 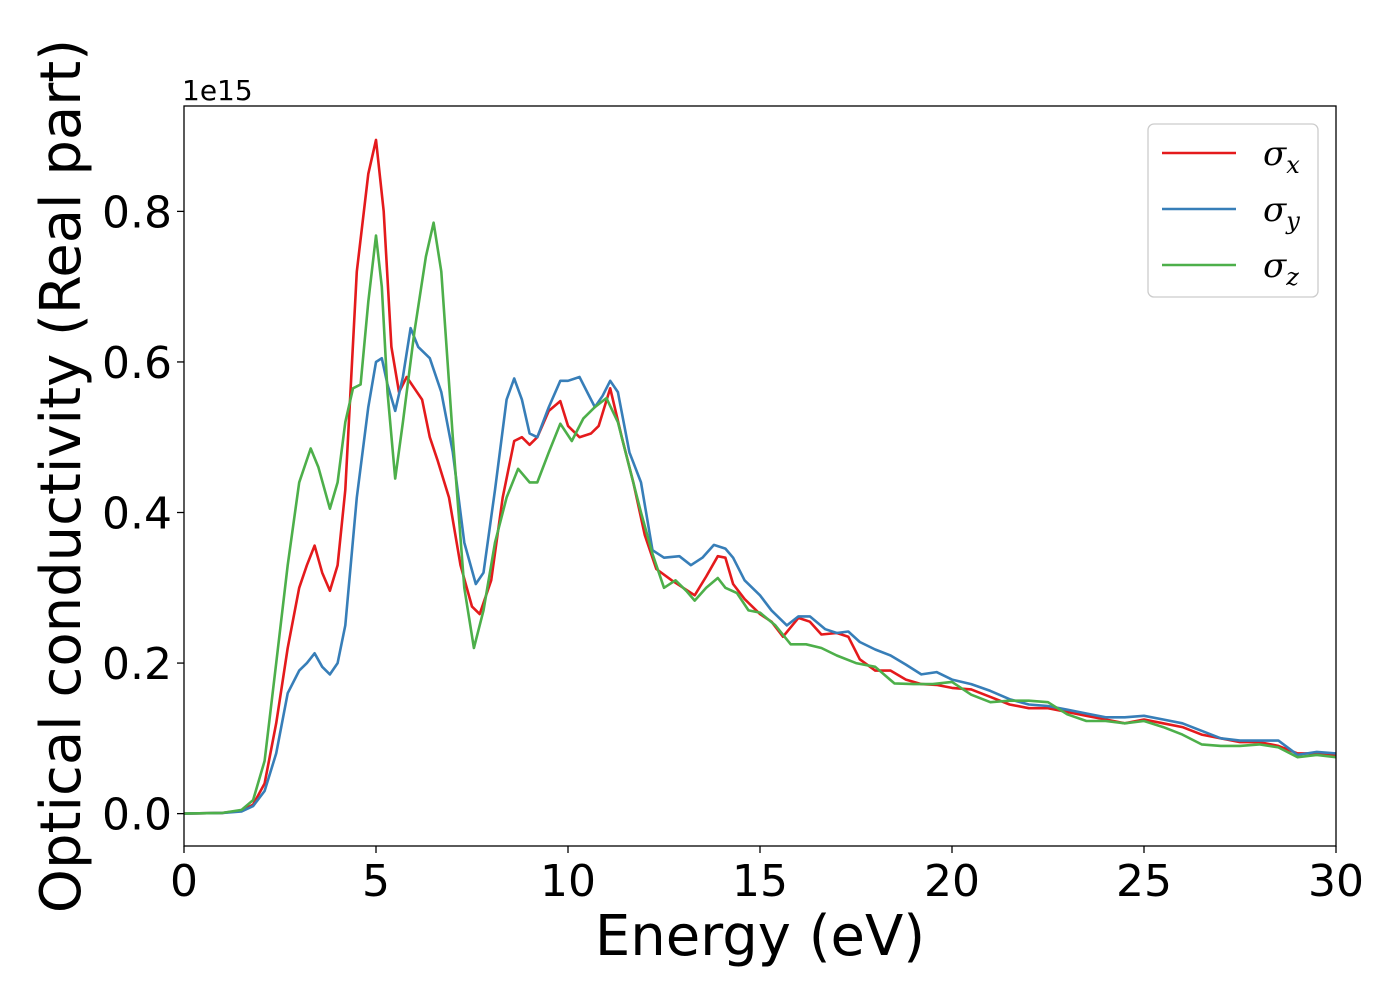 What do you see at coordinates (137, 664) in the screenshot?
I see `y-tick-label: 0.2` at bounding box center [137, 664].